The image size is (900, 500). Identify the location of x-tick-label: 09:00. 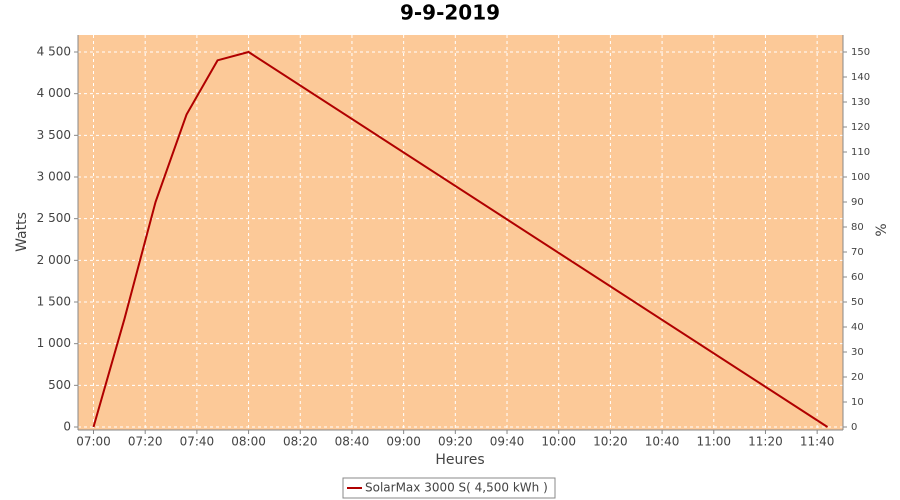
(403, 442).